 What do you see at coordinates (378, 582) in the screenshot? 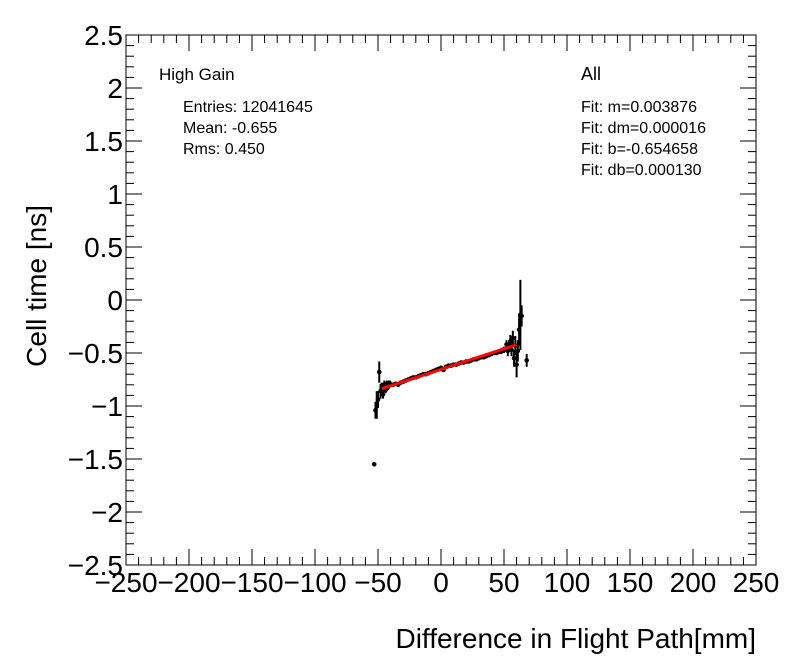
I see `x-tick-label: −50` at bounding box center [378, 582].